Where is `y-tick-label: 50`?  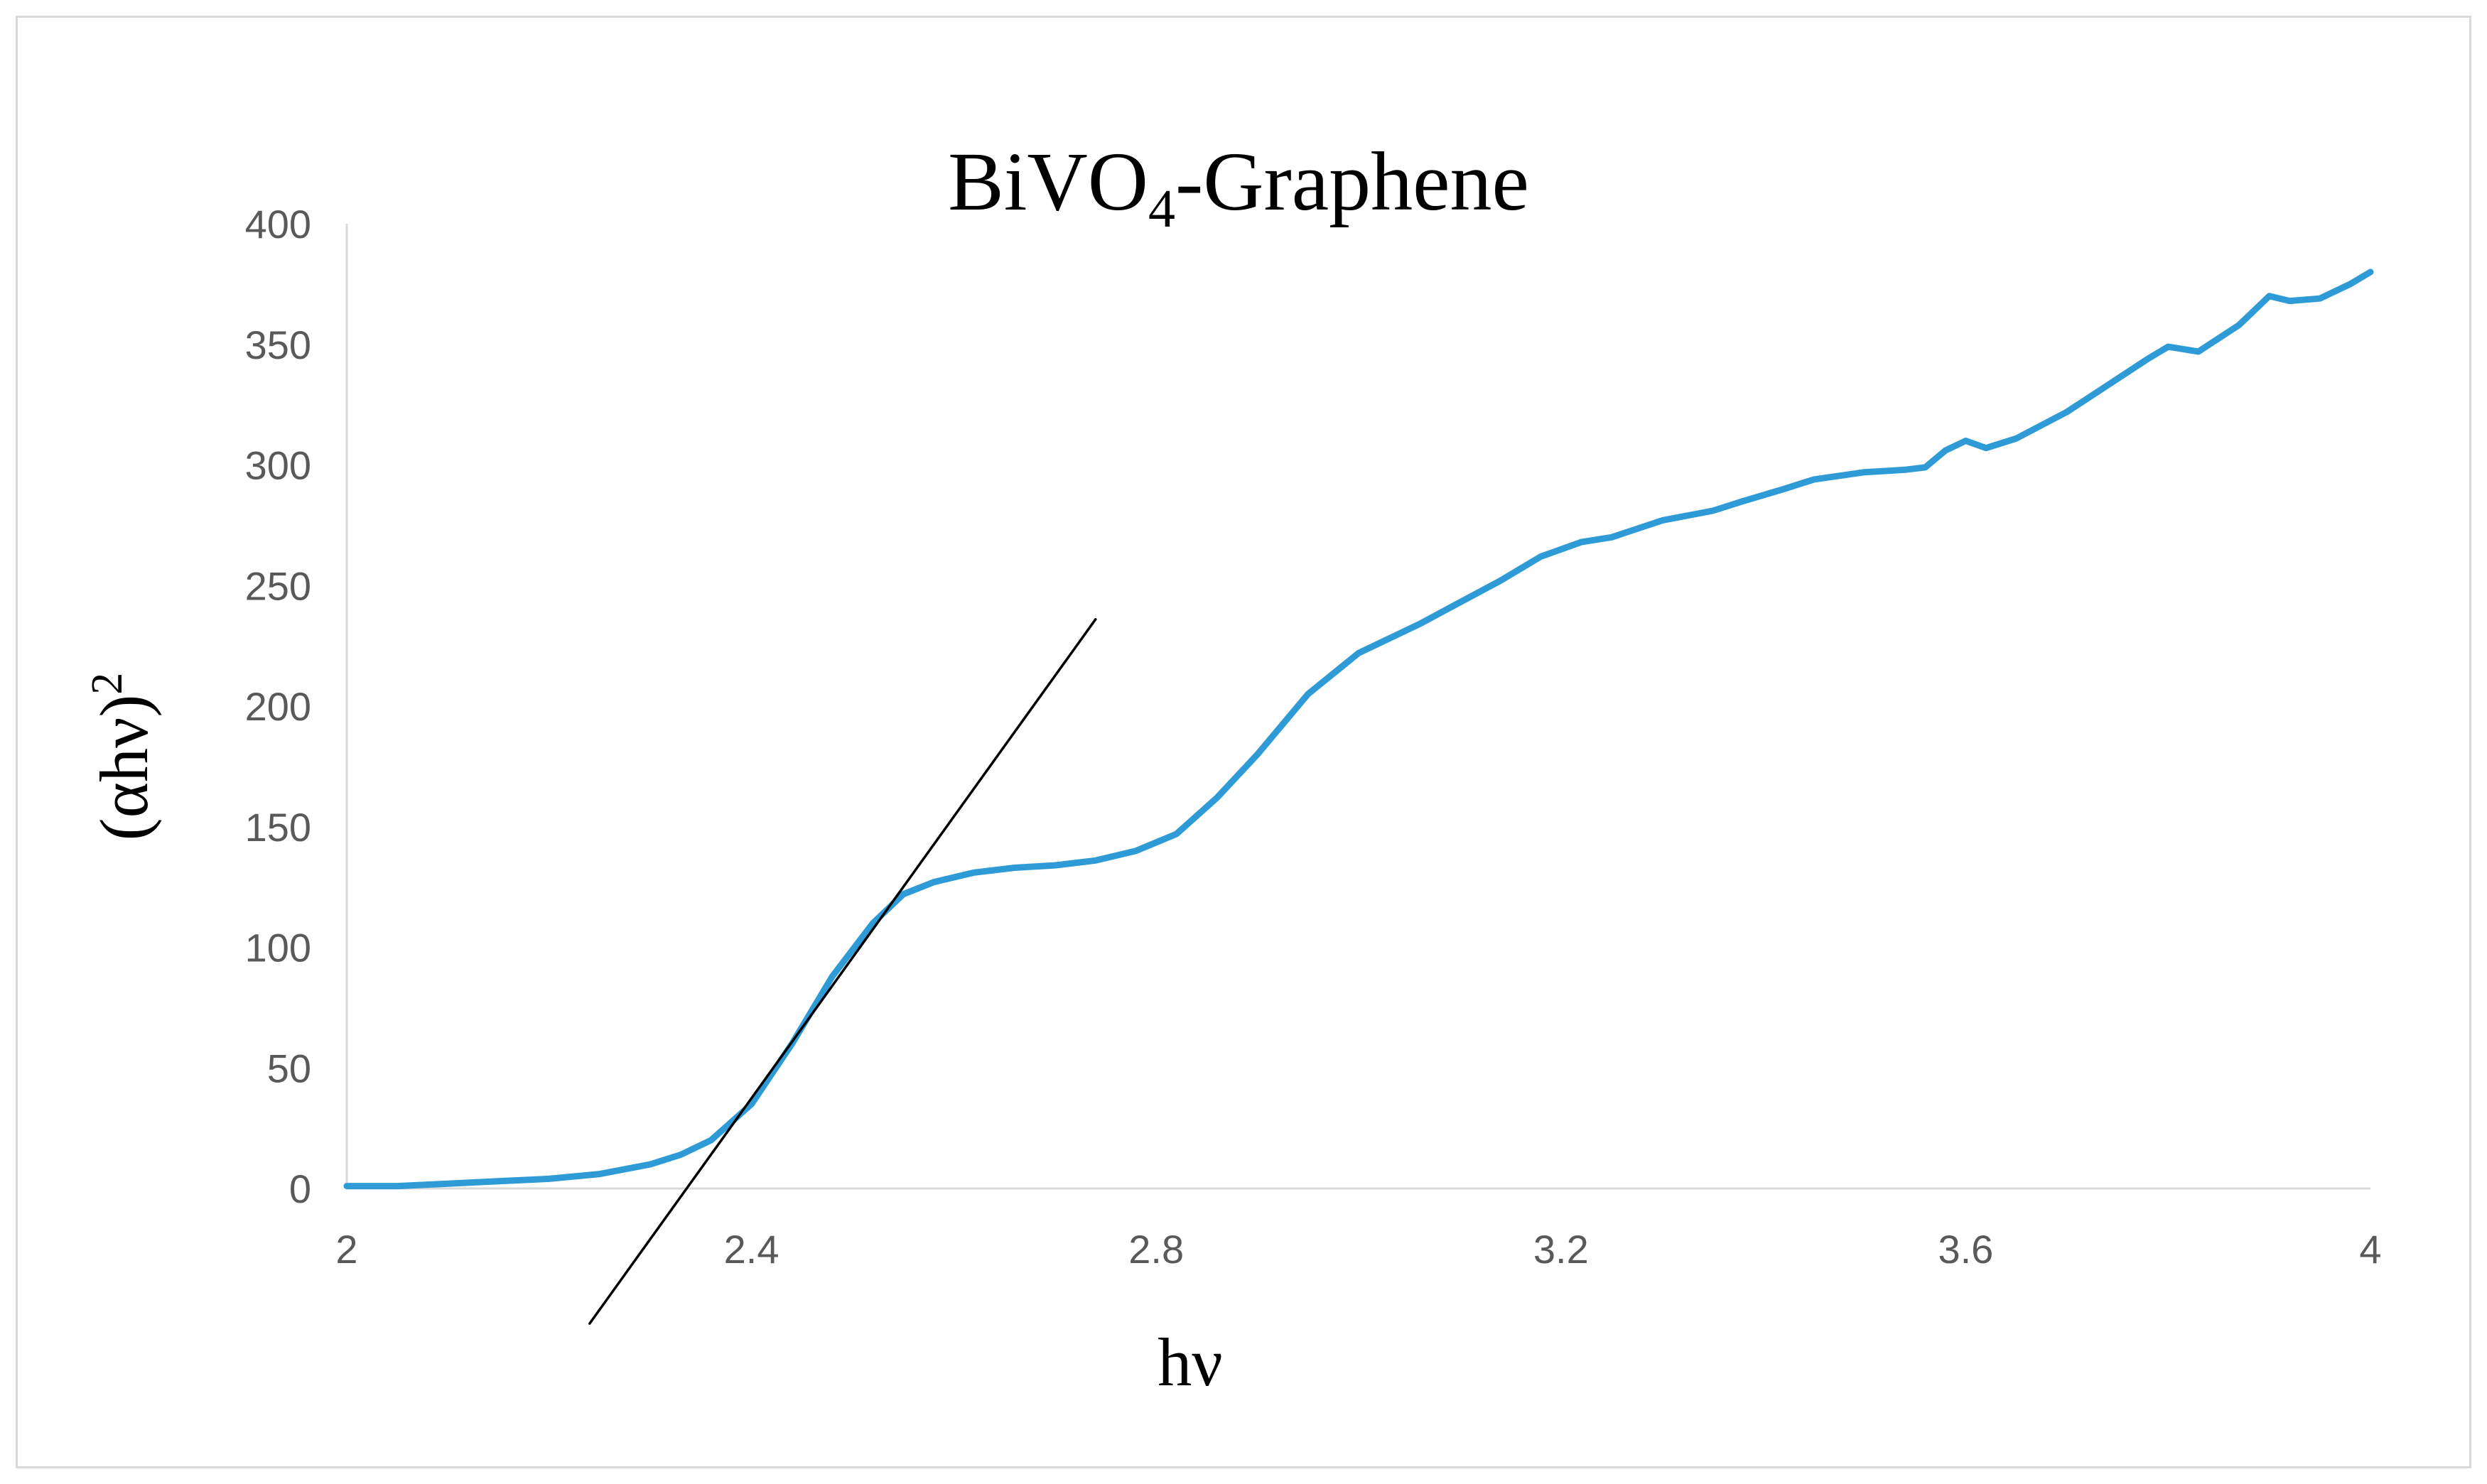 y-tick-label: 50 is located at coordinates (289, 1068).